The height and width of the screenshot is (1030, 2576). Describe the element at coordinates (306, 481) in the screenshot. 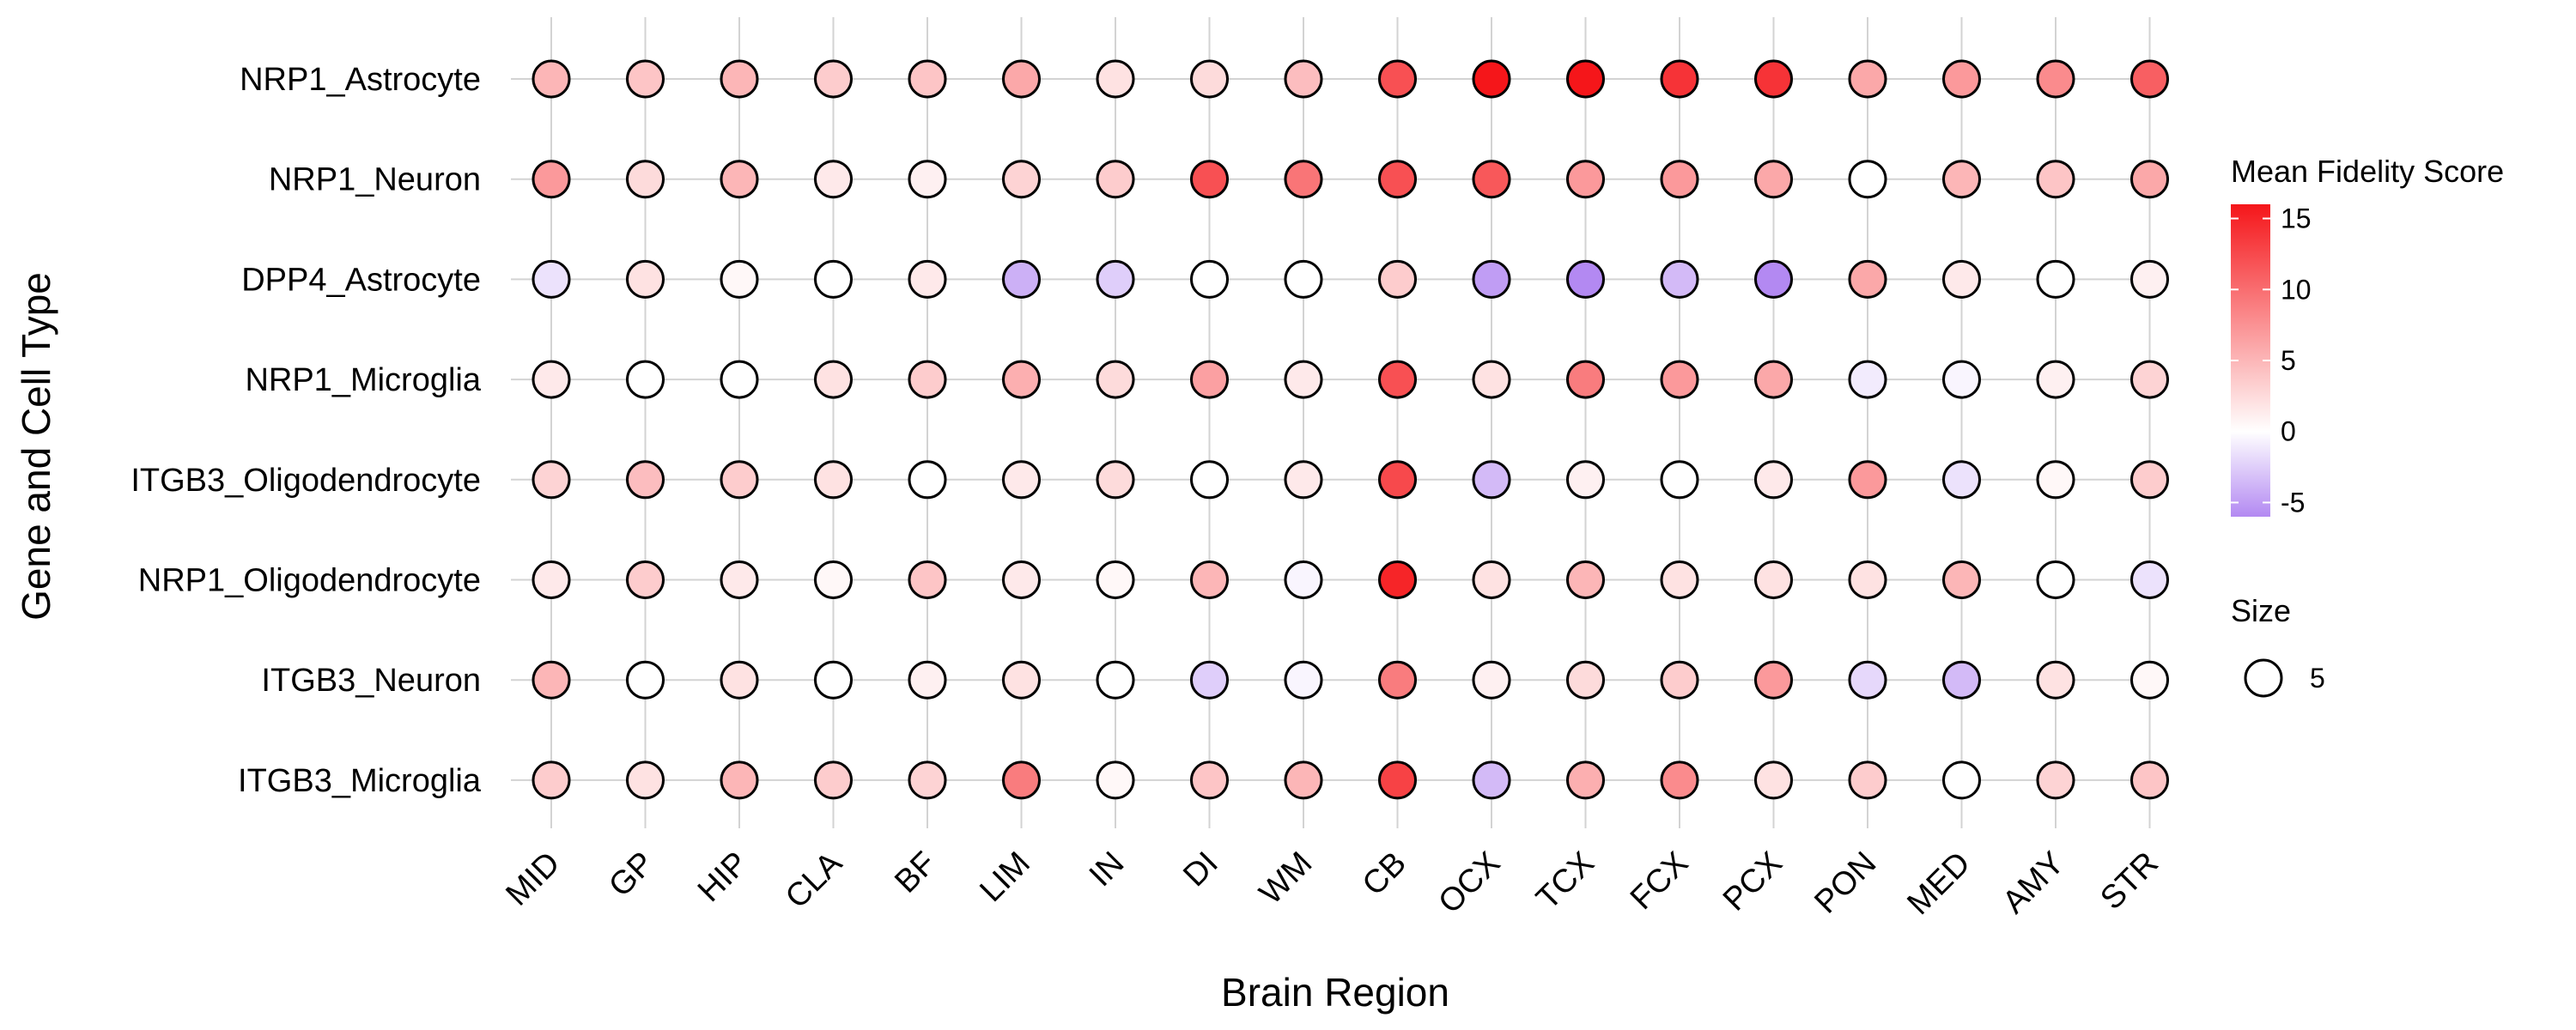

I see `y-tick-label: ITGB3_Oligodendrocyte` at that location.